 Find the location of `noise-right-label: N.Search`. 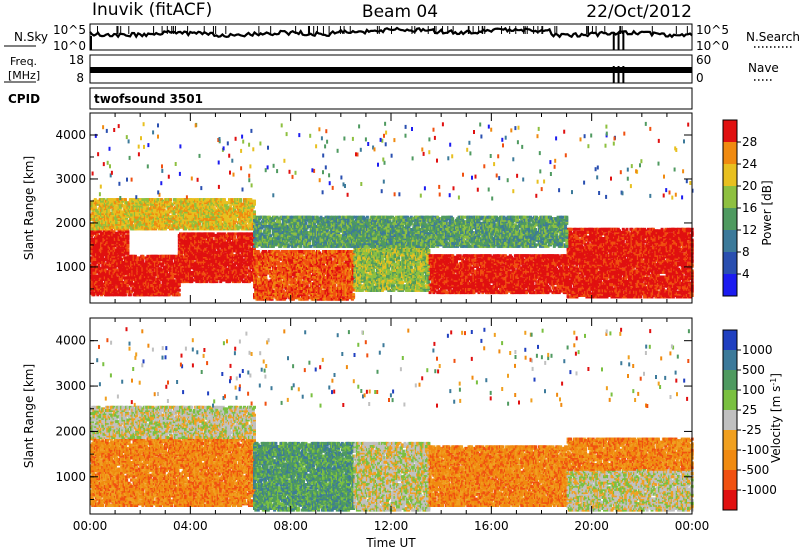

noise-right-label: N.Search is located at coordinates (773, 37).